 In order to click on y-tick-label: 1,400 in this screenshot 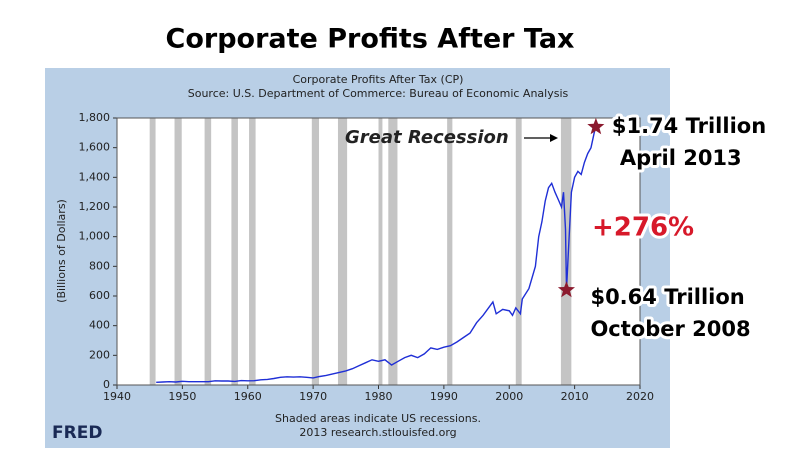, I will do `click(95, 176)`.